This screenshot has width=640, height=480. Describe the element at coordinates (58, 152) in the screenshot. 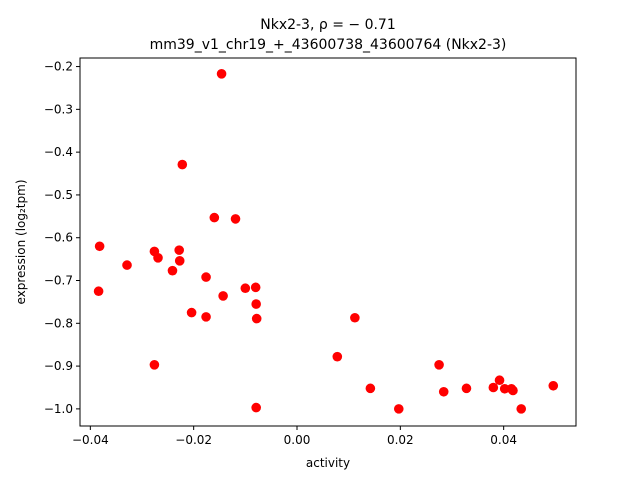

I see `y-tick-label-2: −0.4` at that location.